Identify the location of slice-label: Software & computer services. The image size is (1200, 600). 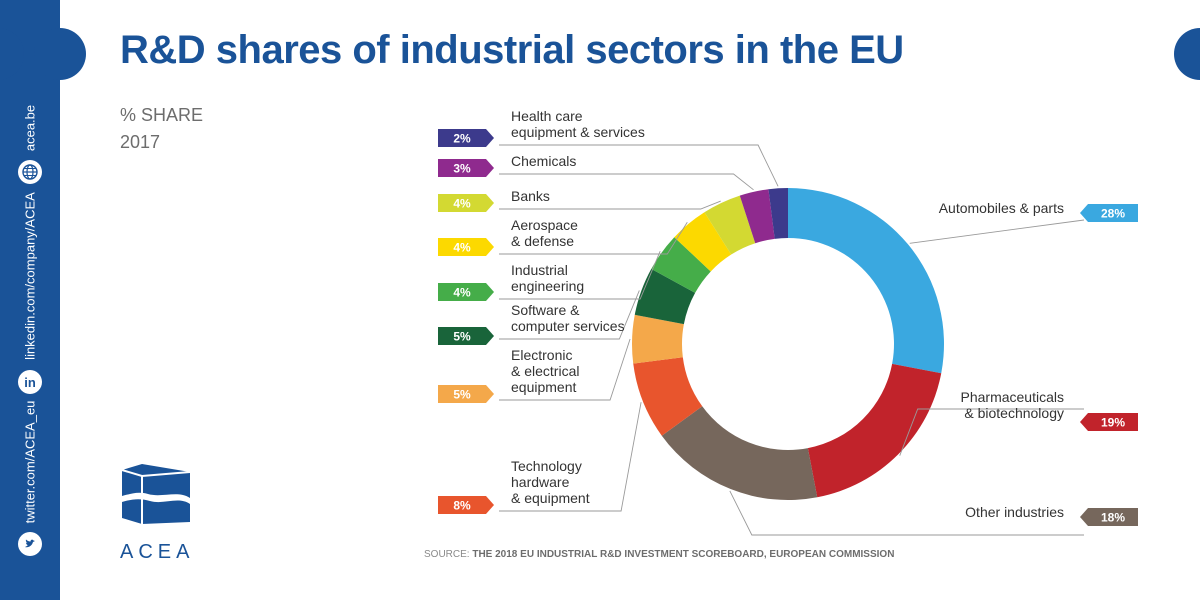
(568, 318).